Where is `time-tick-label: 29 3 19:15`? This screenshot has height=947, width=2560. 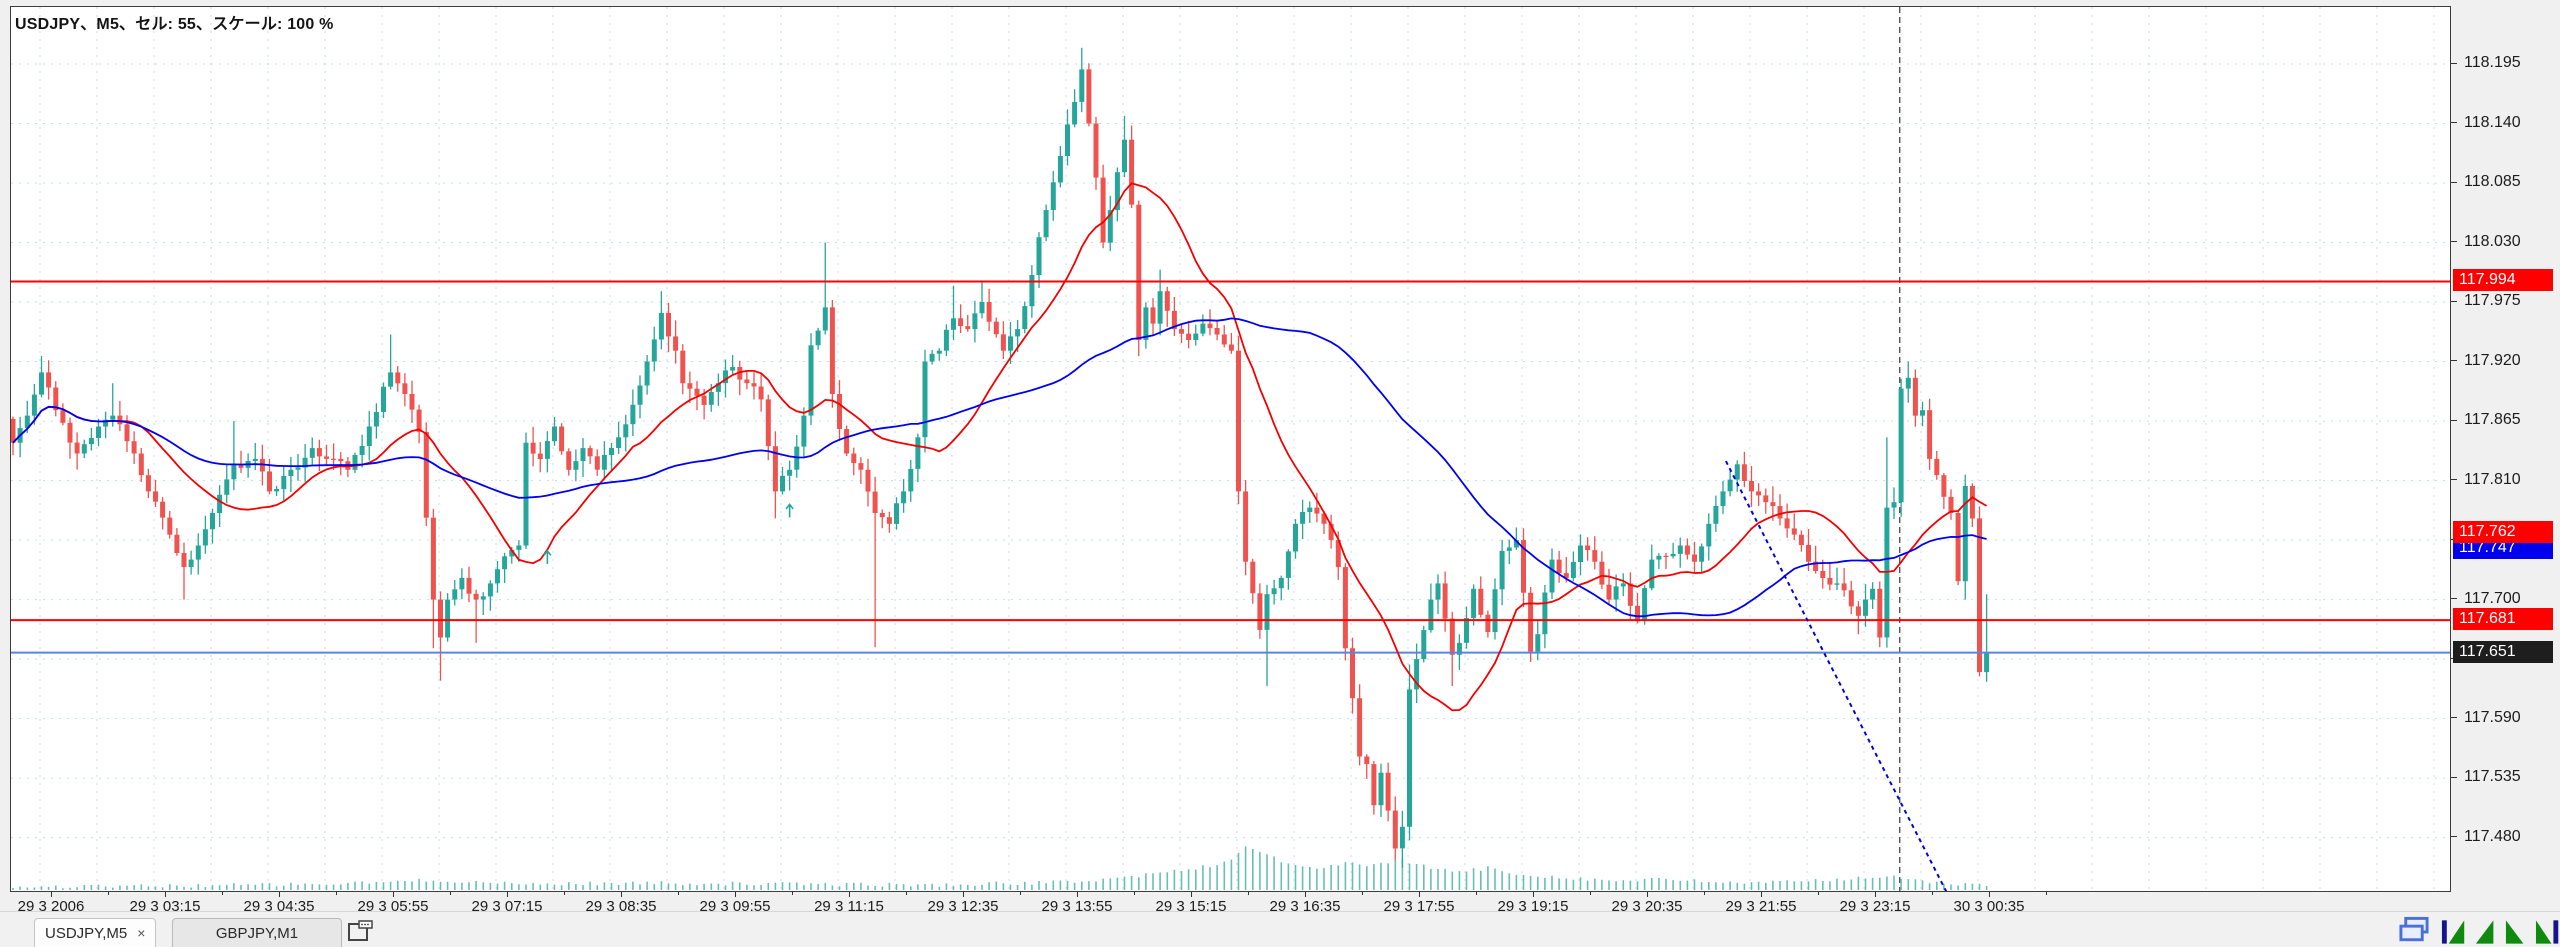
time-tick-label: 29 3 19:15 is located at coordinates (1533, 906).